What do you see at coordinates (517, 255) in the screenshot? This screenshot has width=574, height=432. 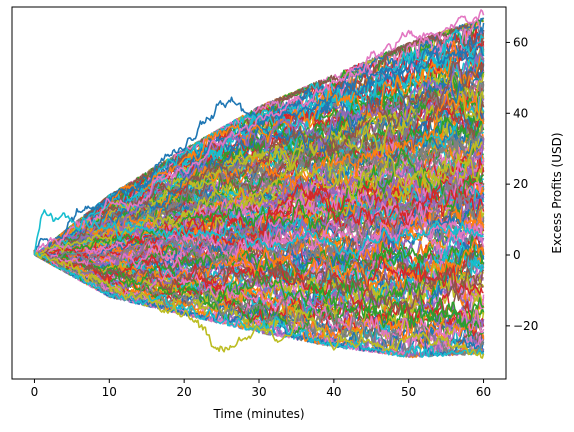 I see `y-tick-label: 0` at bounding box center [517, 255].